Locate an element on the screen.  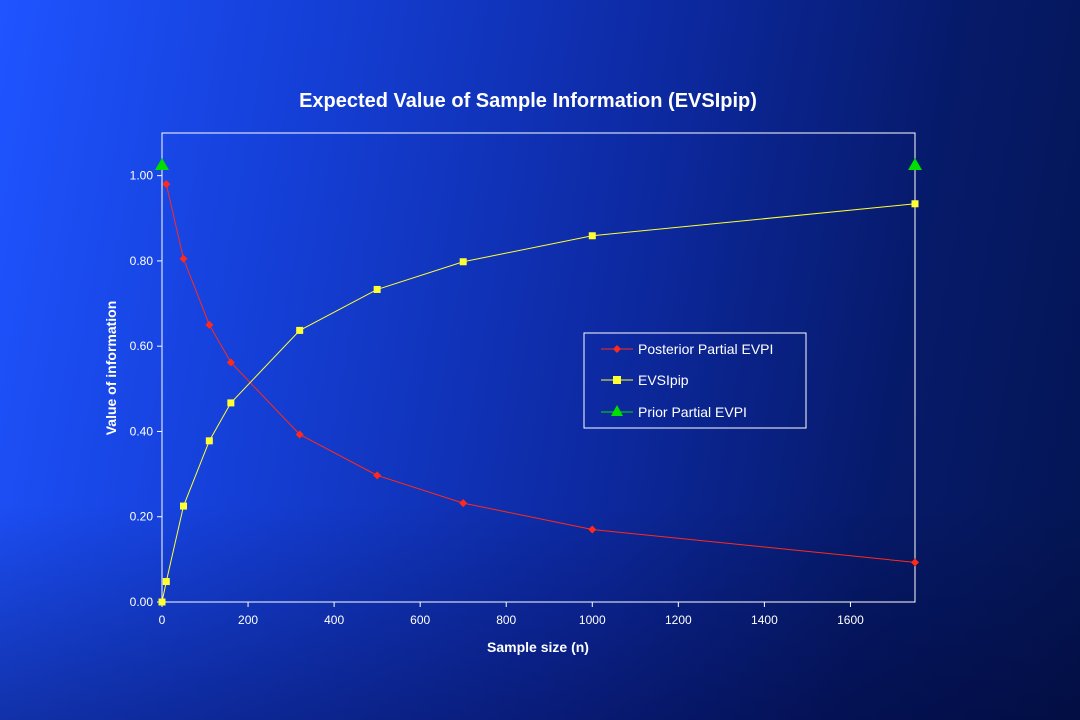
x-axis-label: Sample size (n) is located at coordinates (538, 647).